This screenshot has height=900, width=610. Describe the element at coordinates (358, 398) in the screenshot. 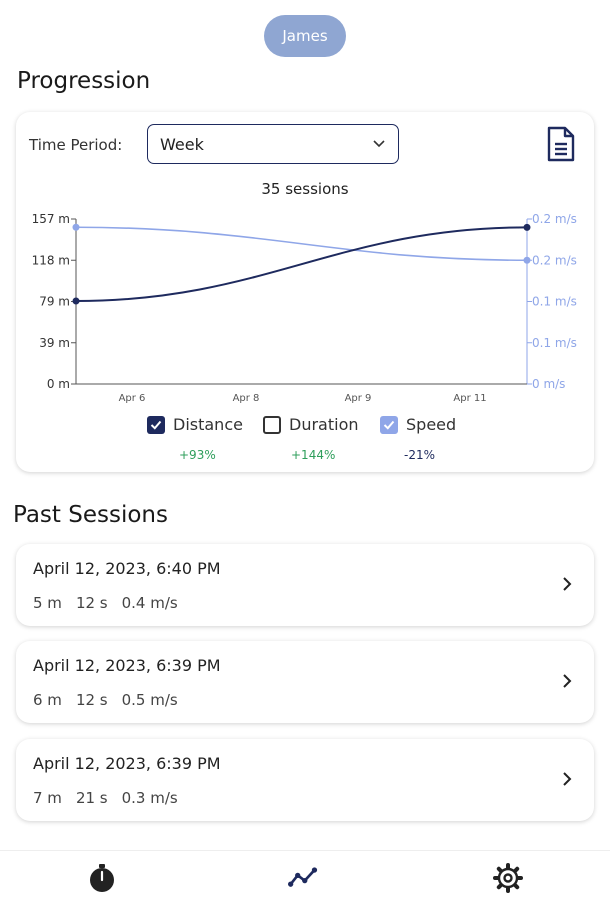

I see `x-tick-label: Apr 9` at that location.